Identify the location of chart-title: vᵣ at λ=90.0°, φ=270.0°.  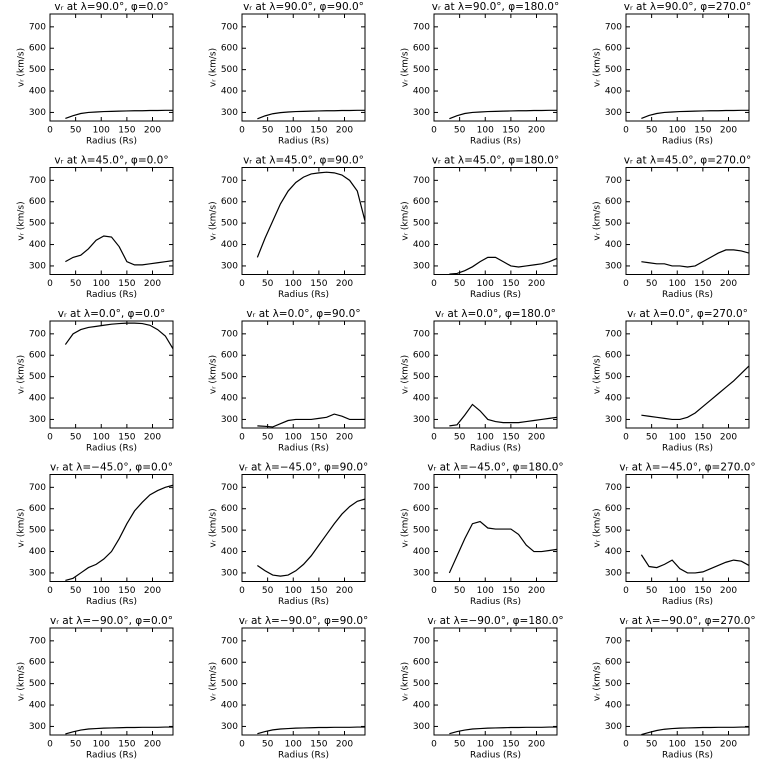
(688, 7).